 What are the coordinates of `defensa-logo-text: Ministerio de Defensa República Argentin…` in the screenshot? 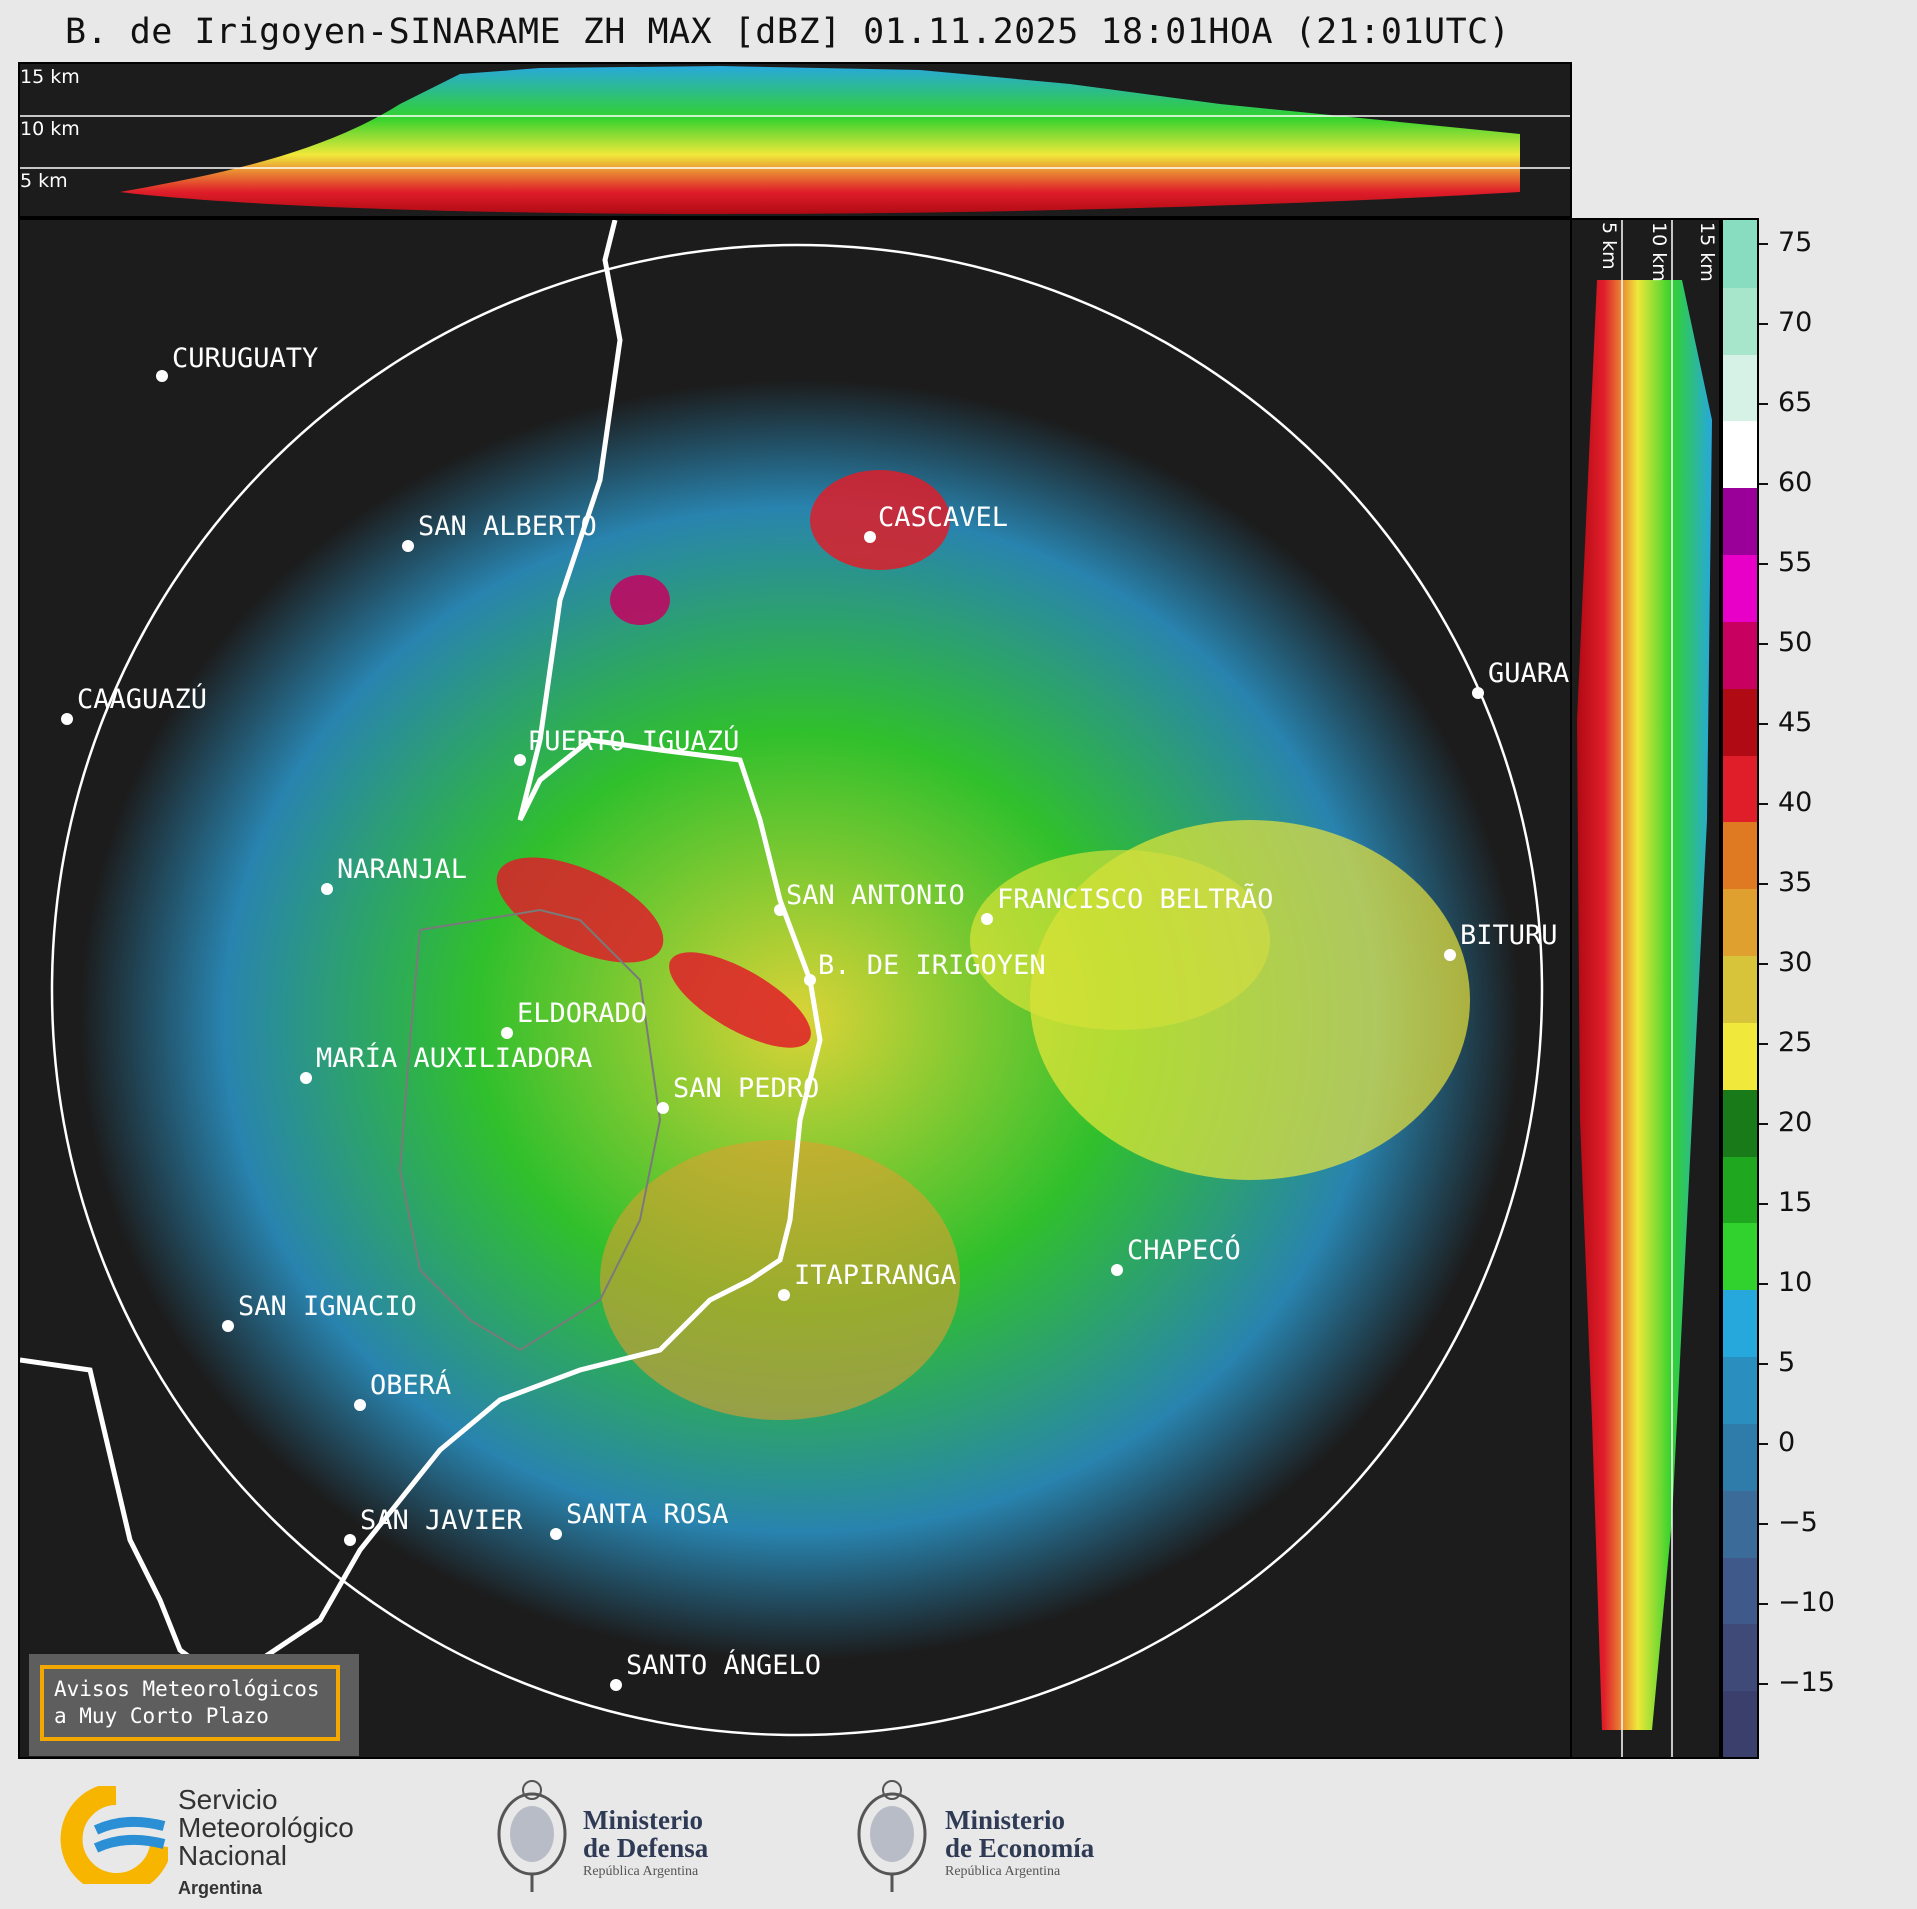 It's located at (645, 1843).